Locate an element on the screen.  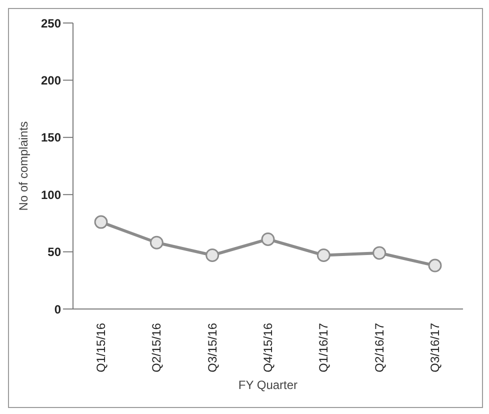
y-tick-label: 100 is located at coordinates (51, 195).